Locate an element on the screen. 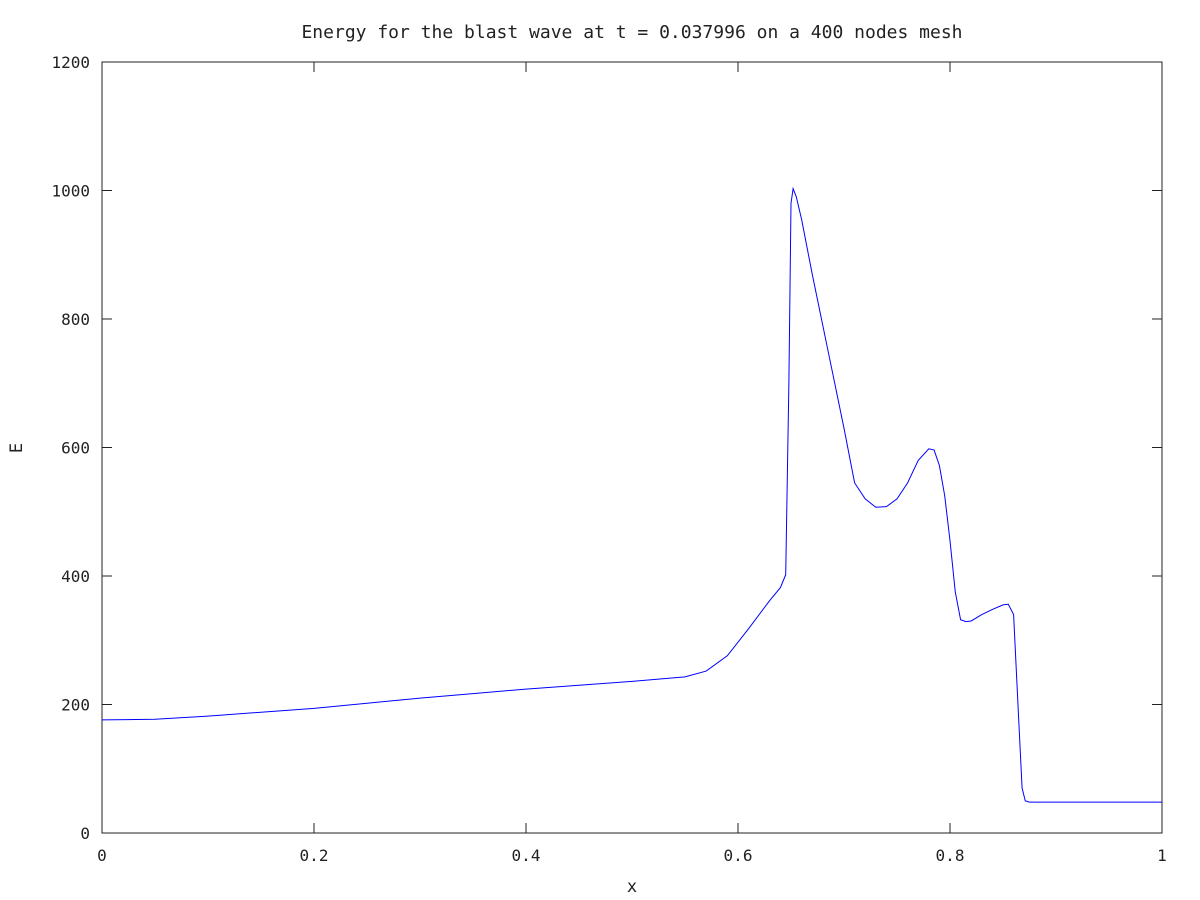 This screenshot has height=900, width=1200. y-tick-label: 1000 is located at coordinates (70, 191).